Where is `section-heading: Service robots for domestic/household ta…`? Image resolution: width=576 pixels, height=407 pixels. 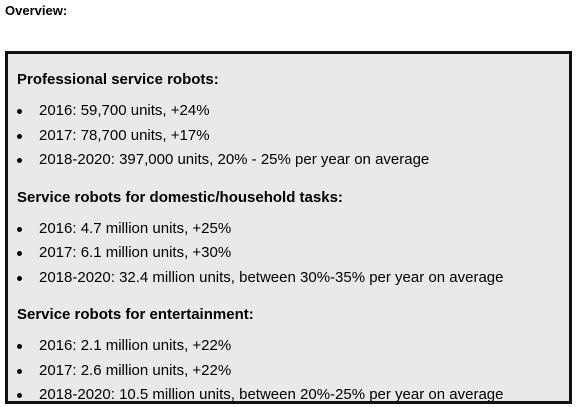 section-heading: Service robots for domestic/household ta… is located at coordinates (180, 197).